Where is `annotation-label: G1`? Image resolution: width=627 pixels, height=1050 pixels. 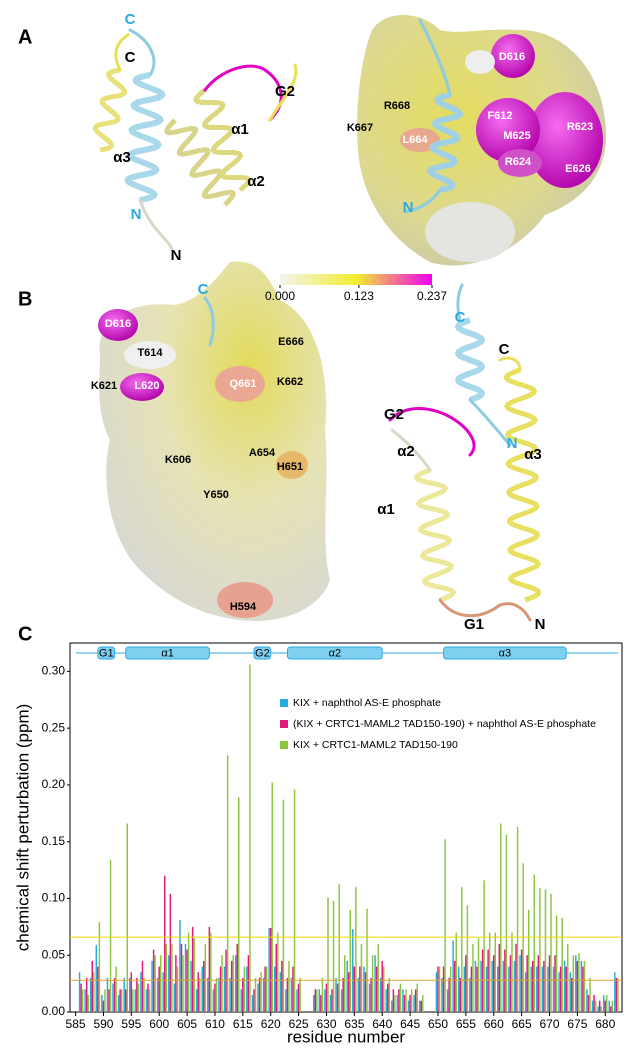 annotation-label: G1 is located at coordinates (474, 624).